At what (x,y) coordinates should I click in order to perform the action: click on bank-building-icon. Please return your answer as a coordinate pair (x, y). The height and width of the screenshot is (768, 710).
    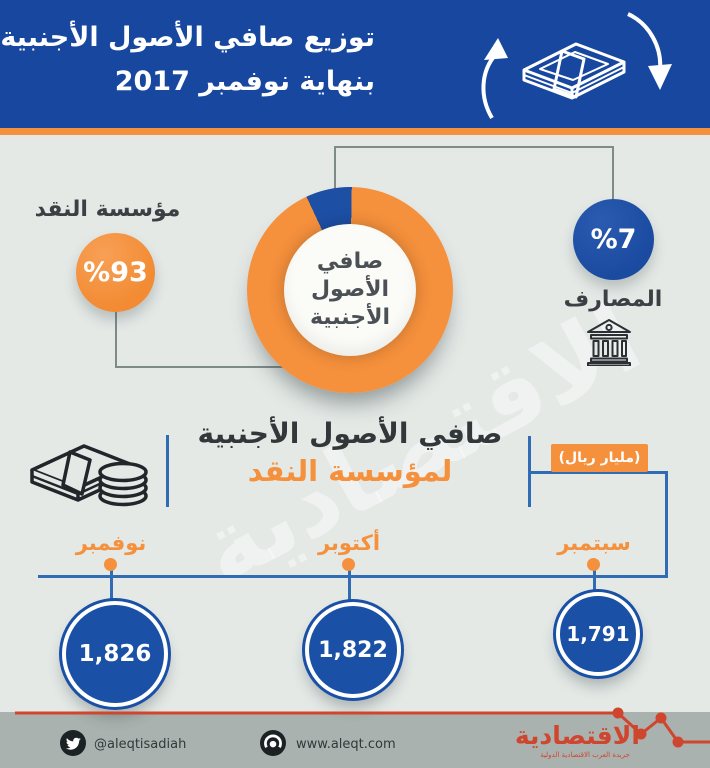
    Looking at the image, I should click on (609, 342).